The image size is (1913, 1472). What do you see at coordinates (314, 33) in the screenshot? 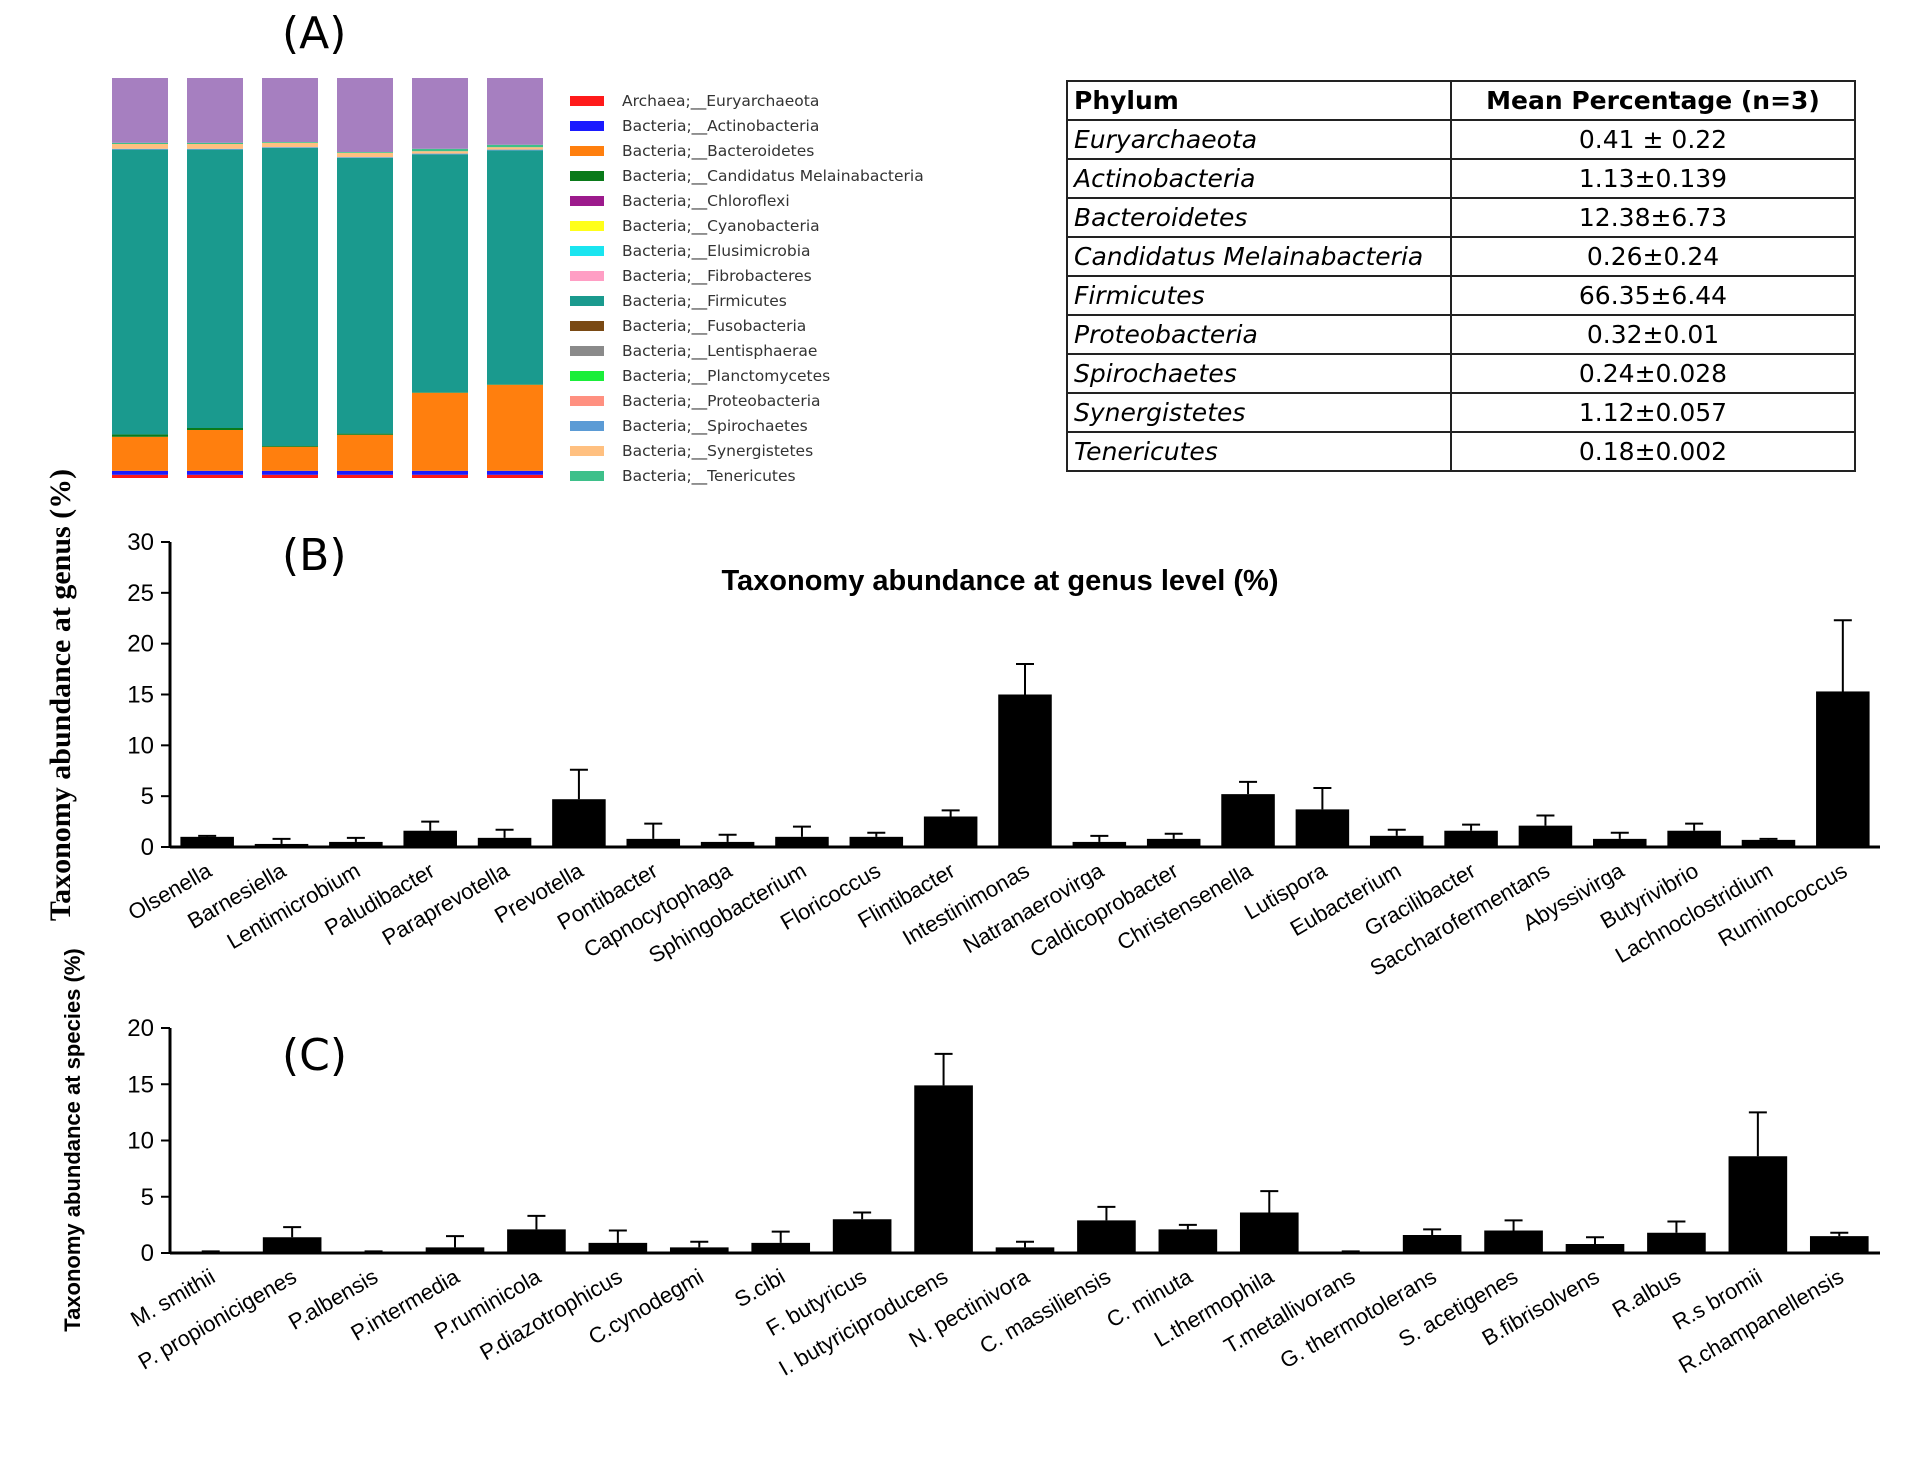
I see `panel-a-label: (A)` at bounding box center [314, 33].